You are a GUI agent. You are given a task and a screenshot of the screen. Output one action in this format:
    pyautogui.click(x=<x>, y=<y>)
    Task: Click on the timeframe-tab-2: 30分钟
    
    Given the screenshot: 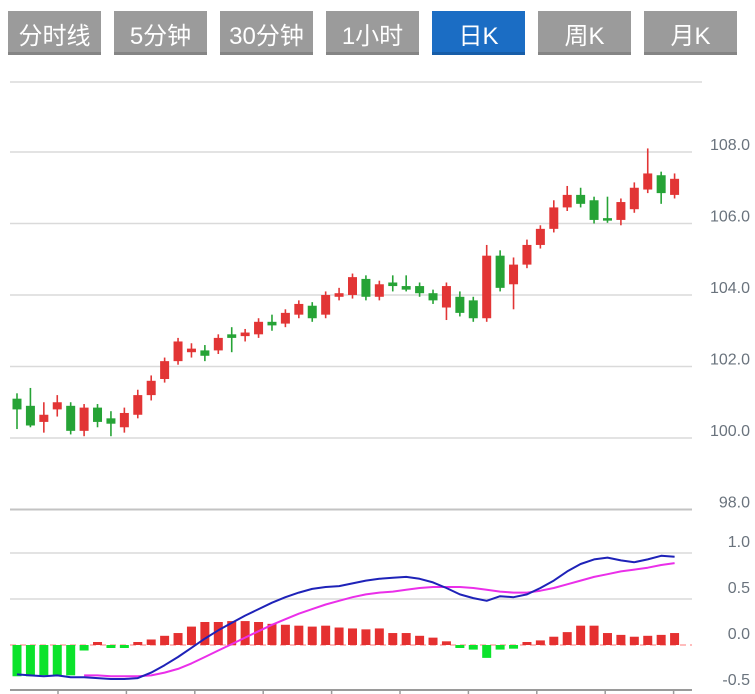 What is the action you would take?
    pyautogui.click(x=266, y=33)
    